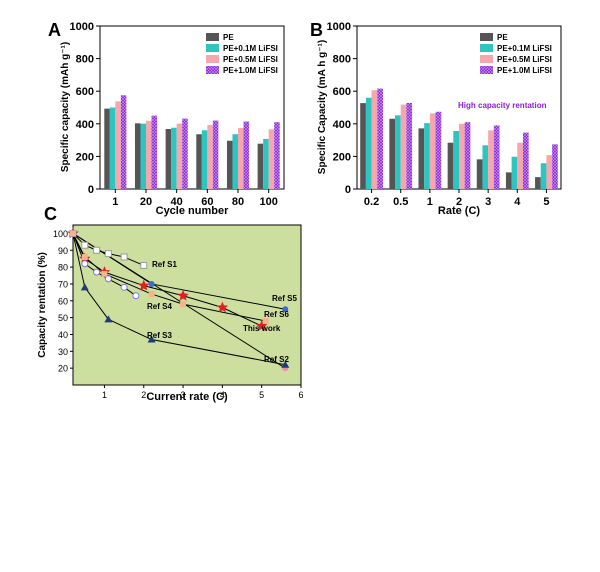 The height and width of the screenshot is (572, 600). I want to click on panel-c-y-axis: 20 30 40 50 60 70 80 90 100, so click(63, 301).